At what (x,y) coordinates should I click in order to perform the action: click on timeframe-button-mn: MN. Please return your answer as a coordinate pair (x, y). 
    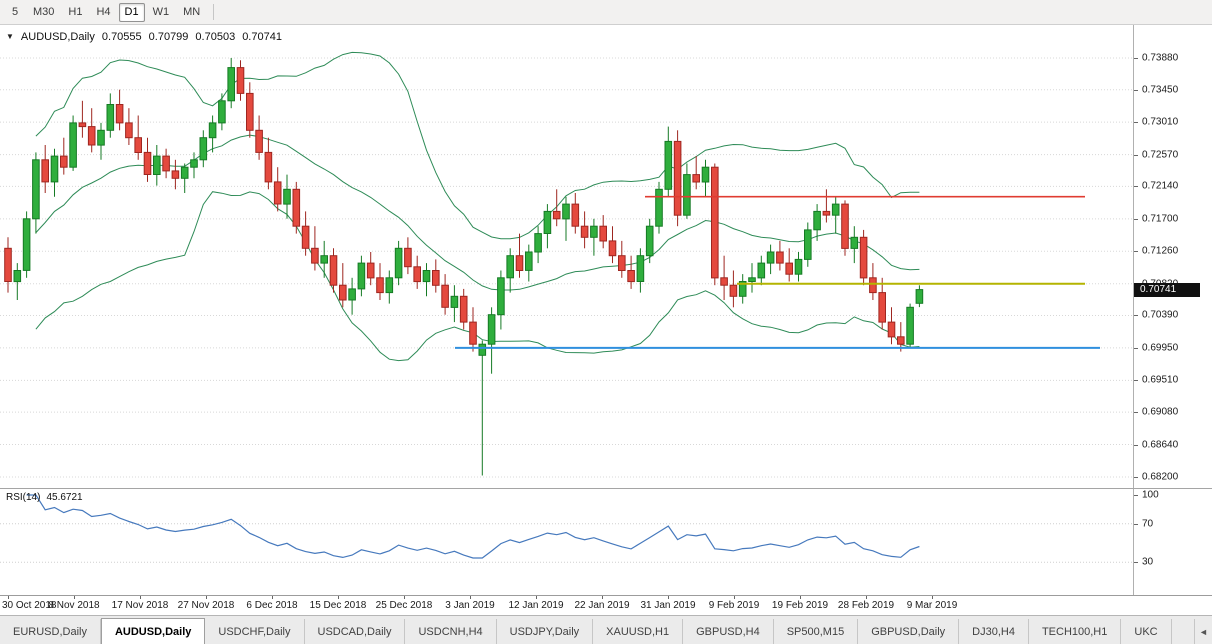
    Looking at the image, I should click on (192, 11).